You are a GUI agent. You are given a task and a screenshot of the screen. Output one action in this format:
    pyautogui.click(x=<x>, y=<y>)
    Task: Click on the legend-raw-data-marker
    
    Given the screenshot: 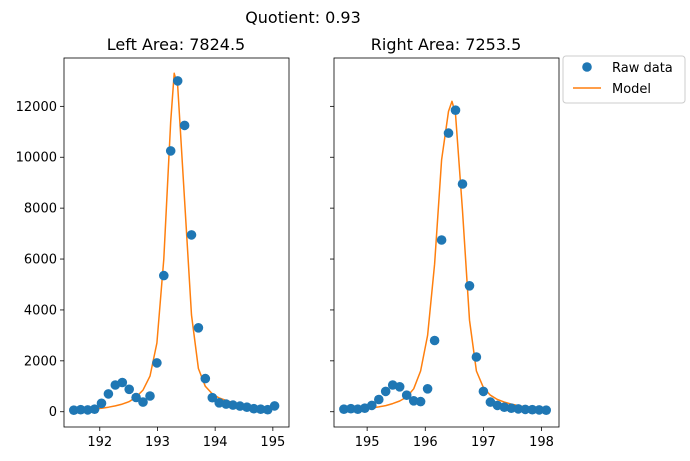 What is the action you would take?
    pyautogui.click(x=587, y=67)
    